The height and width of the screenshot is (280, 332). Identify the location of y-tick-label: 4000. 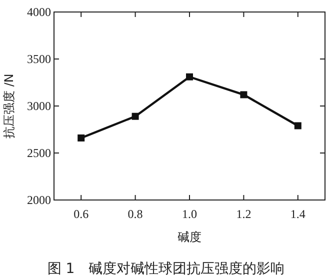
(39, 12).